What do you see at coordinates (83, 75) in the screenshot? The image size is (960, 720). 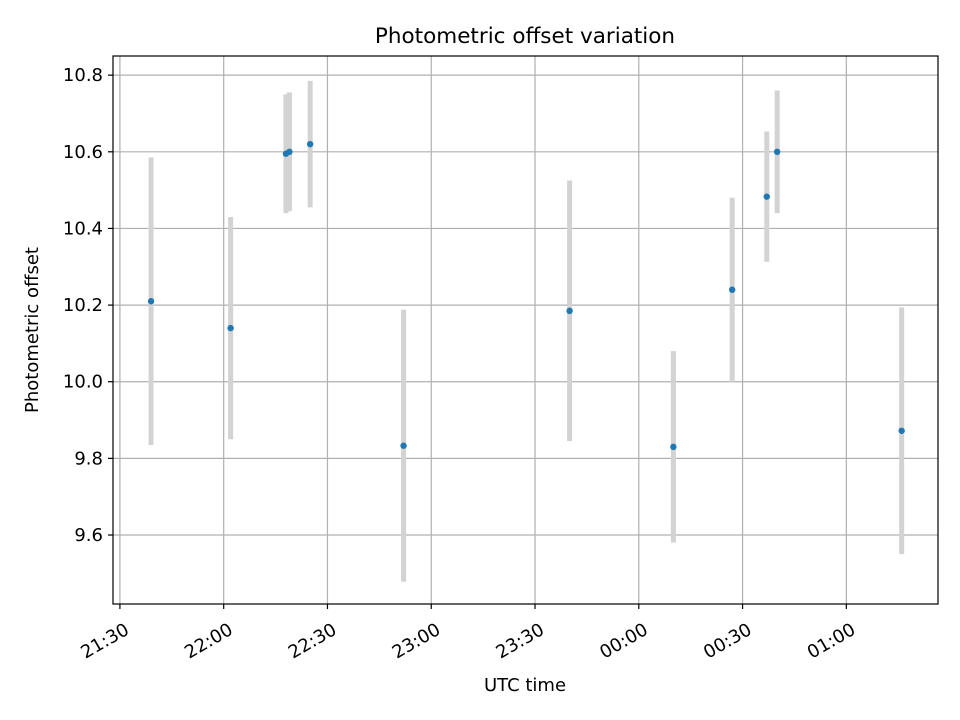 I see `y-tick-label: 10.8` at bounding box center [83, 75].